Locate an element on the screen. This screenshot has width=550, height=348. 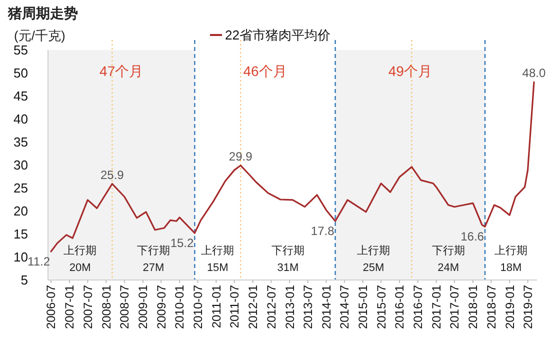
y-axis-title: (元/千克) is located at coordinates (40, 35).